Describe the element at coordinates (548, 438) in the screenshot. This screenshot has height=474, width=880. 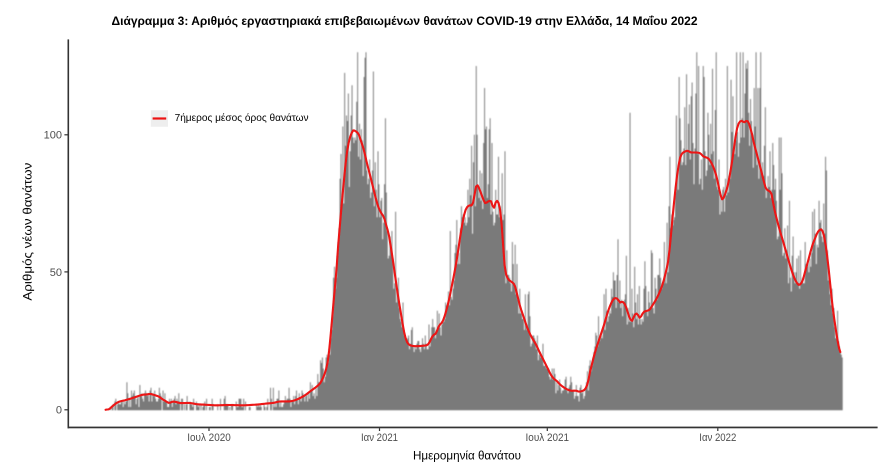
I see `svg-text: Ιουλ 2021` at that location.